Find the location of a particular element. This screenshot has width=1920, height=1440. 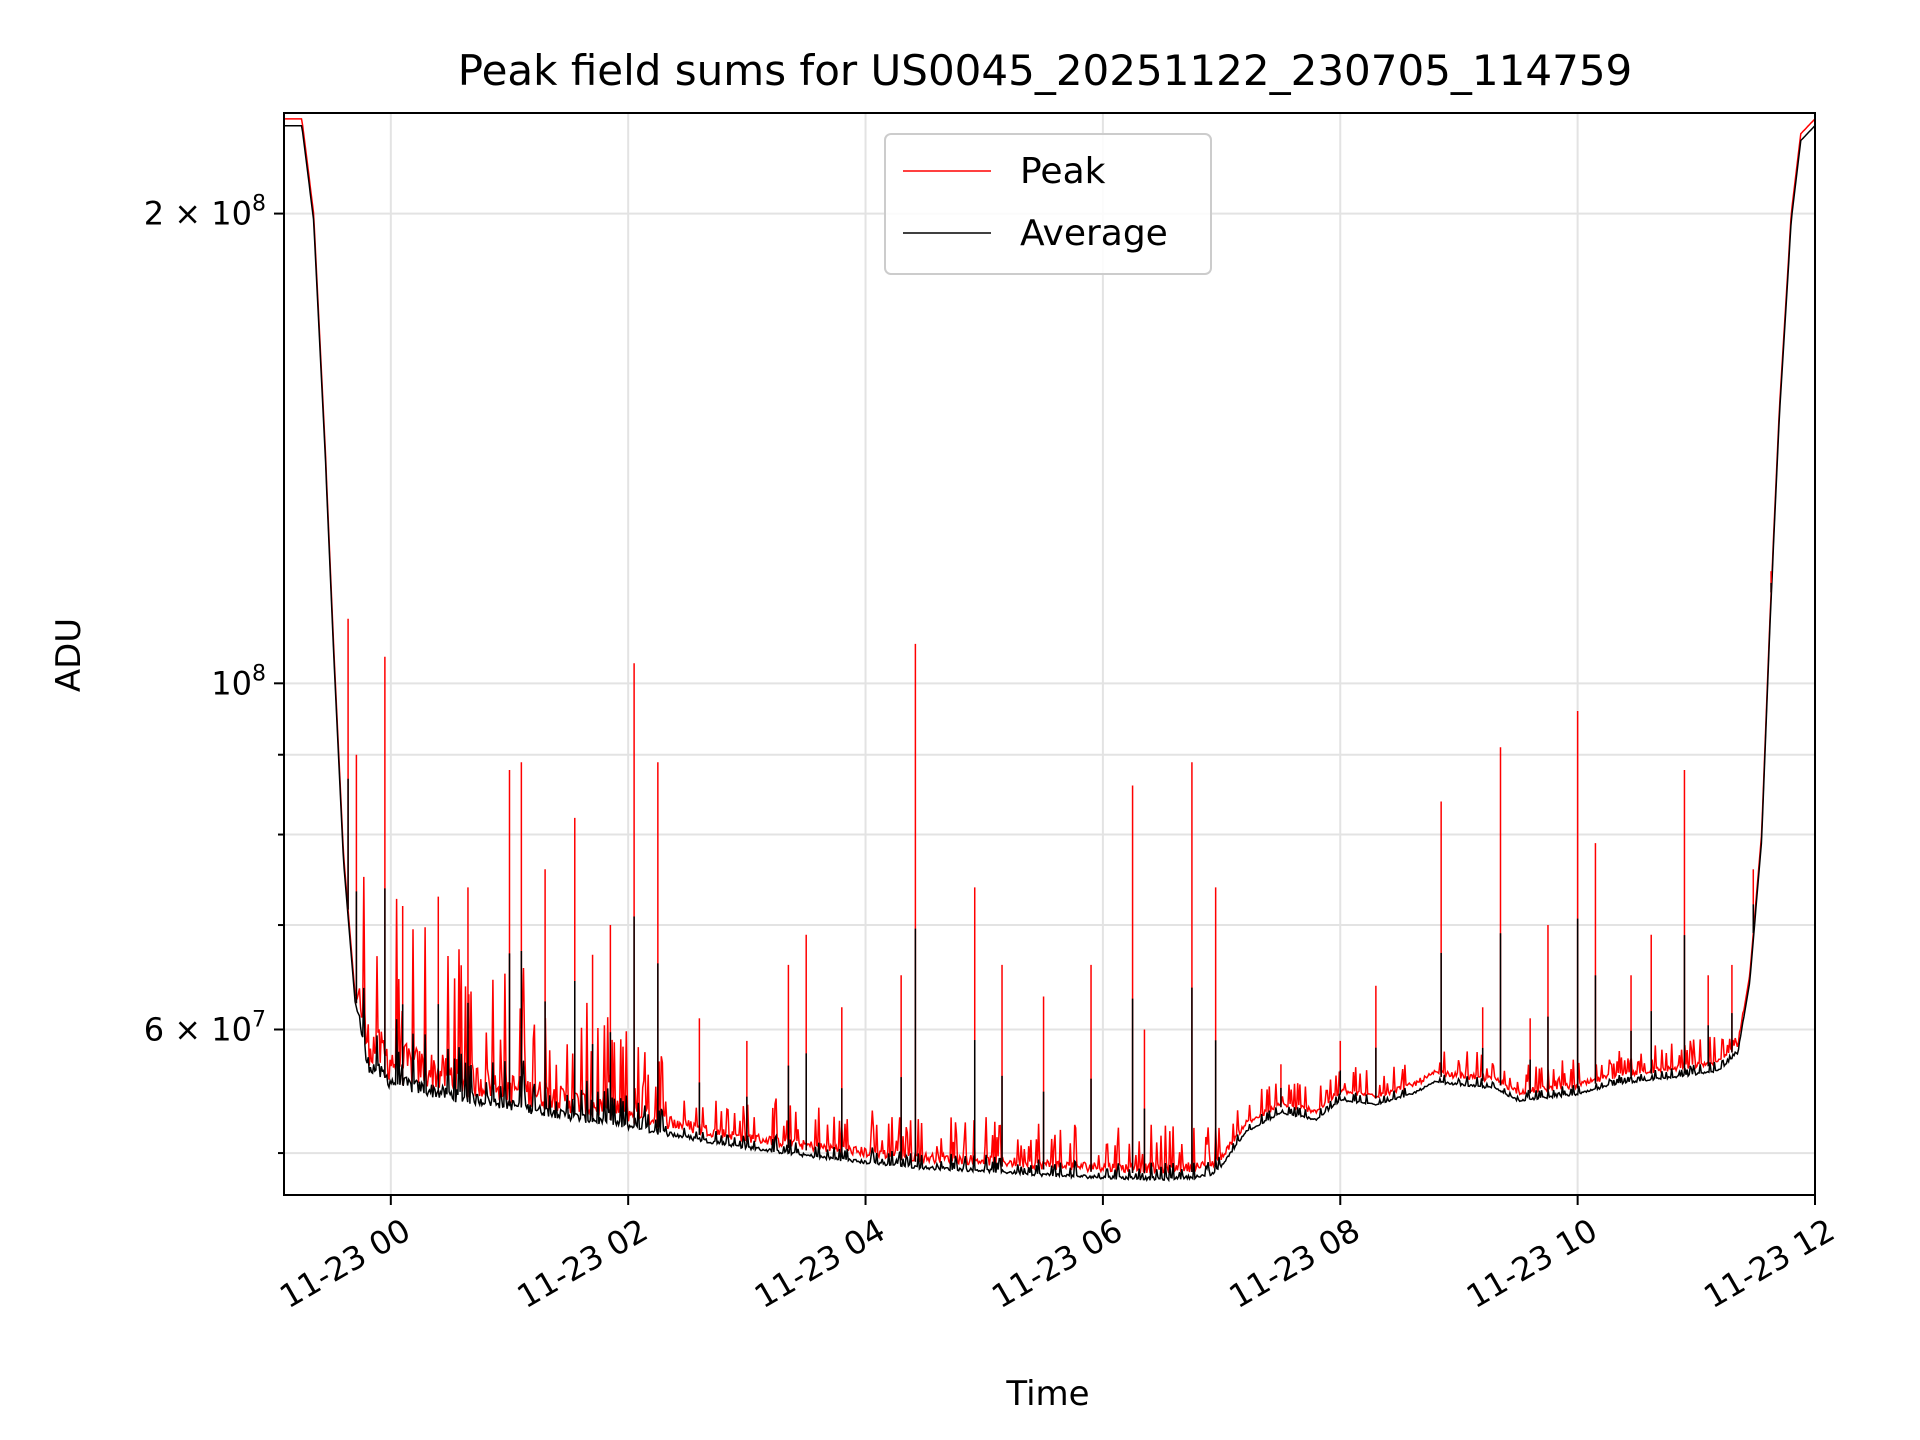

legend-box is located at coordinates (1048, 204).